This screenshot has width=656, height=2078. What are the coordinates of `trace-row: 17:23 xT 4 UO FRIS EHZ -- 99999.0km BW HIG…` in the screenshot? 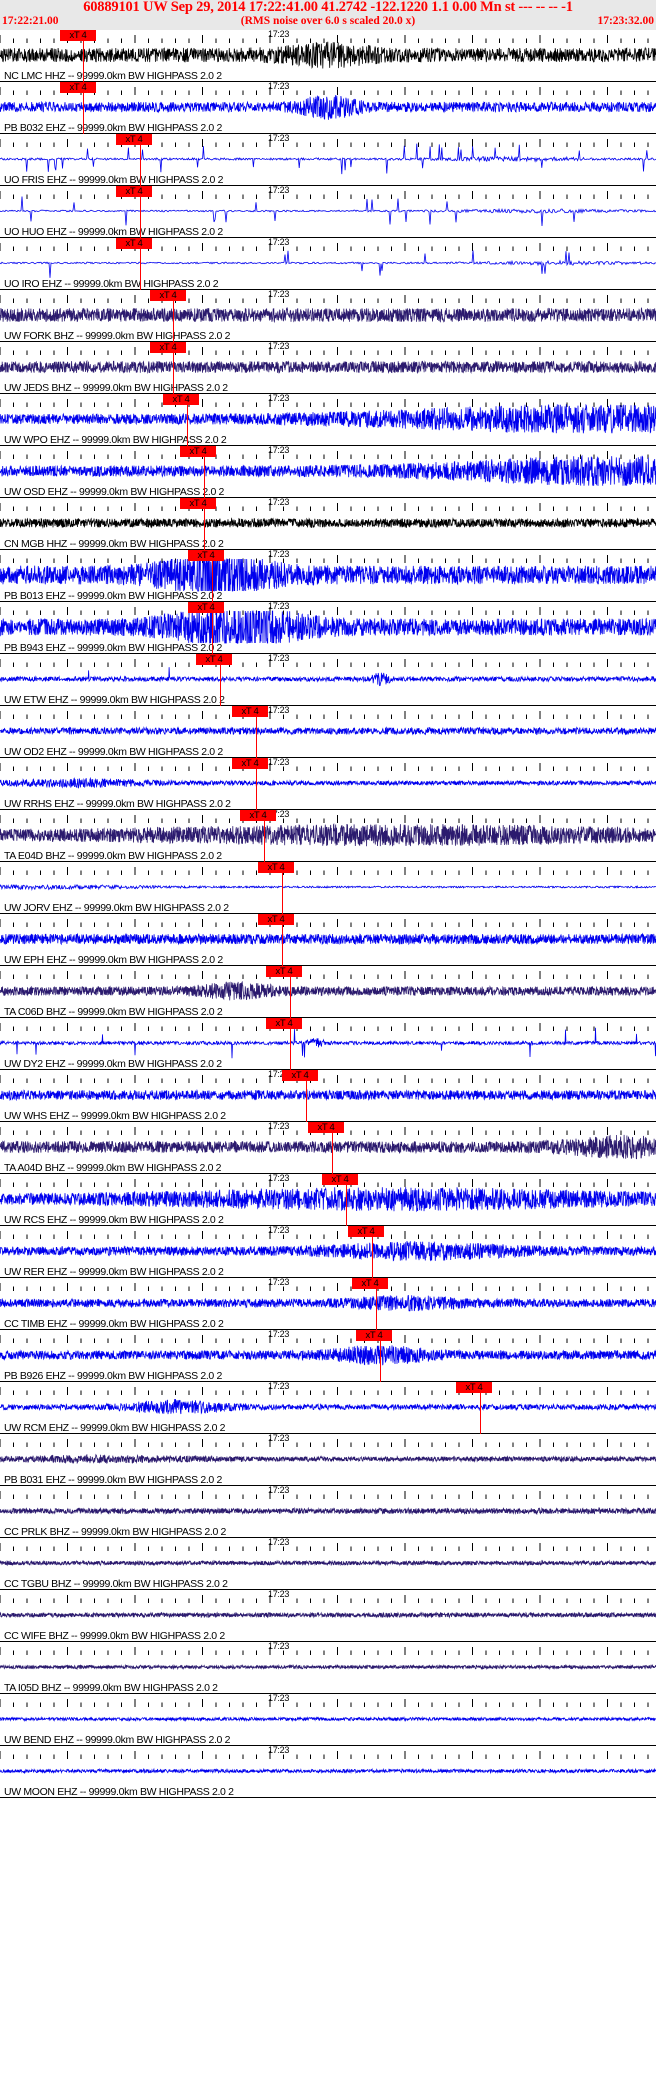 It's located at (328, 160).